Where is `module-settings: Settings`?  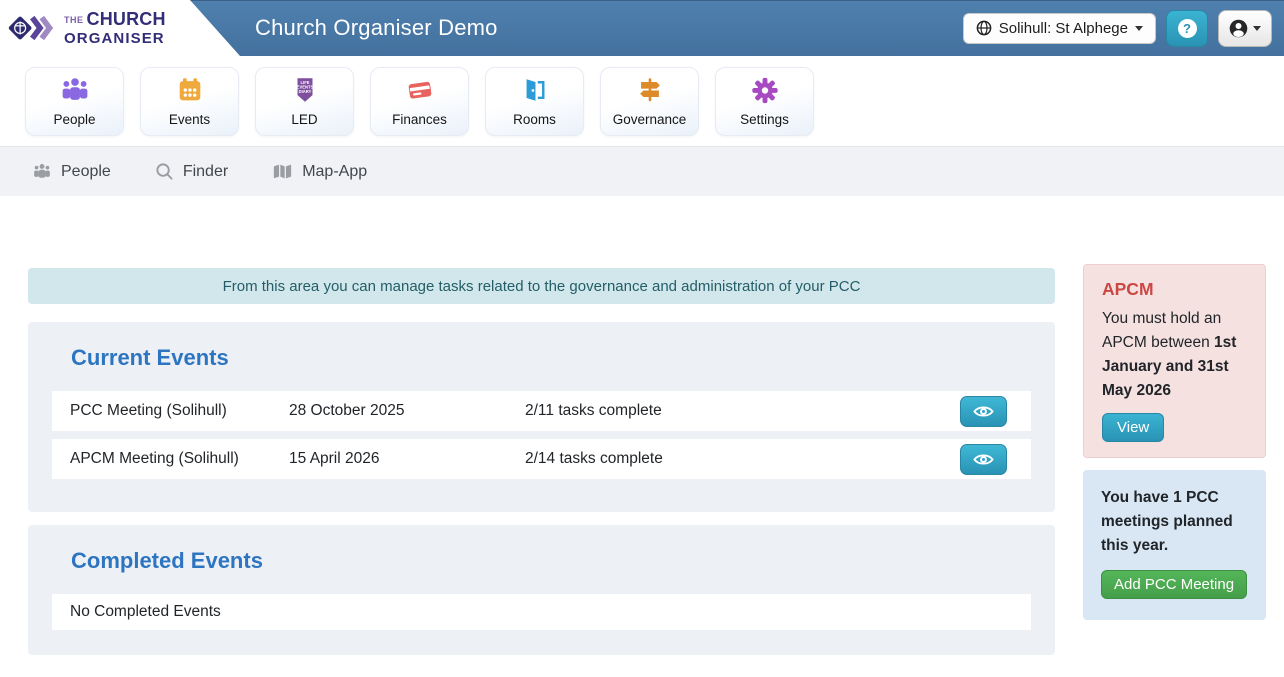 module-settings: Settings is located at coordinates (764, 101).